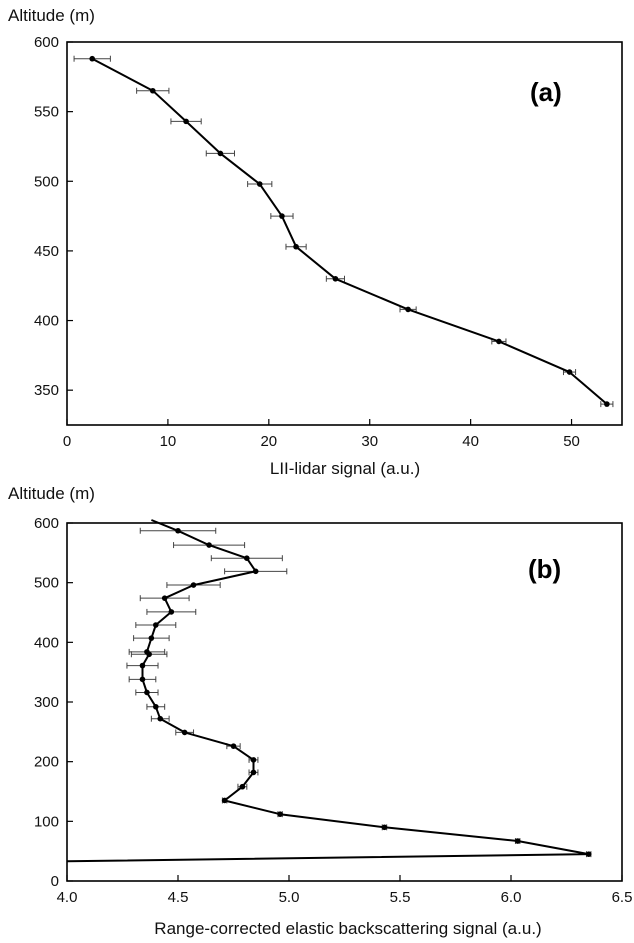  Describe the element at coordinates (168, 441) in the screenshot. I see `panel-a-x-tick-label: 10` at that location.